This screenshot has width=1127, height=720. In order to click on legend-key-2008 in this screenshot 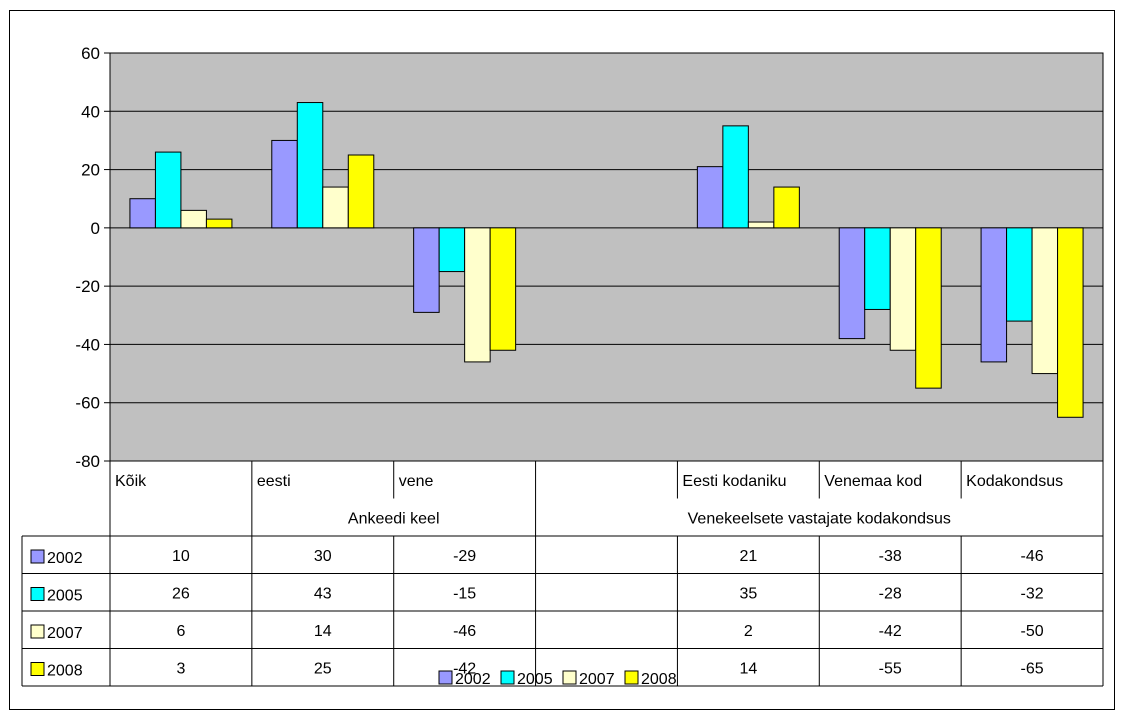, I will do `click(631, 677)`.